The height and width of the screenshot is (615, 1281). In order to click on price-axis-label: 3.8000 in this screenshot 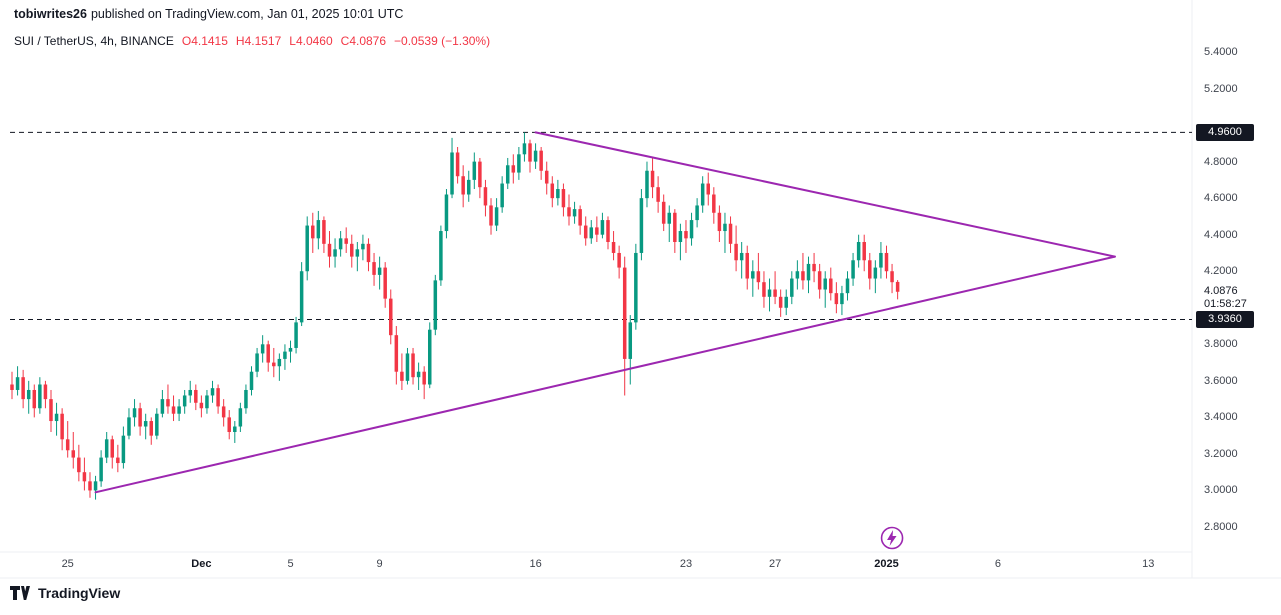, I will do `click(1221, 344)`.